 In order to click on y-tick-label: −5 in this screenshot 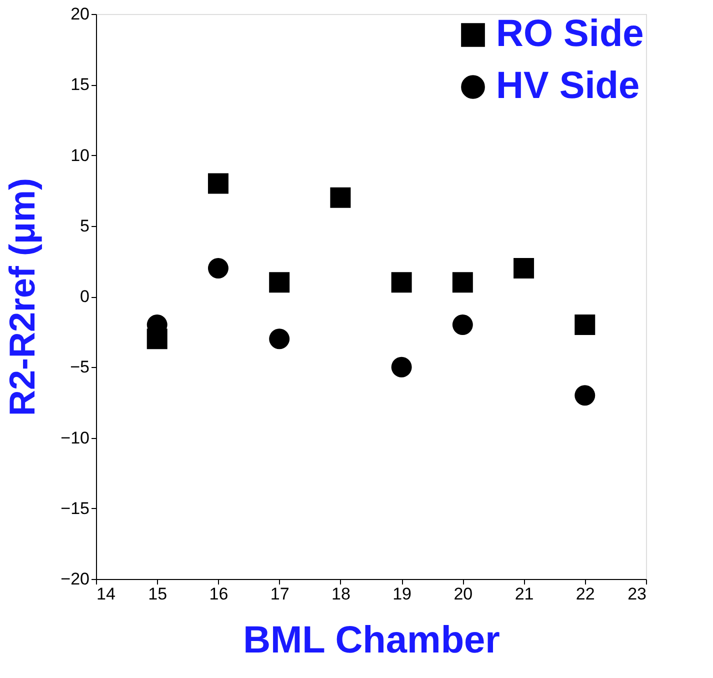, I will do `click(80, 367)`.